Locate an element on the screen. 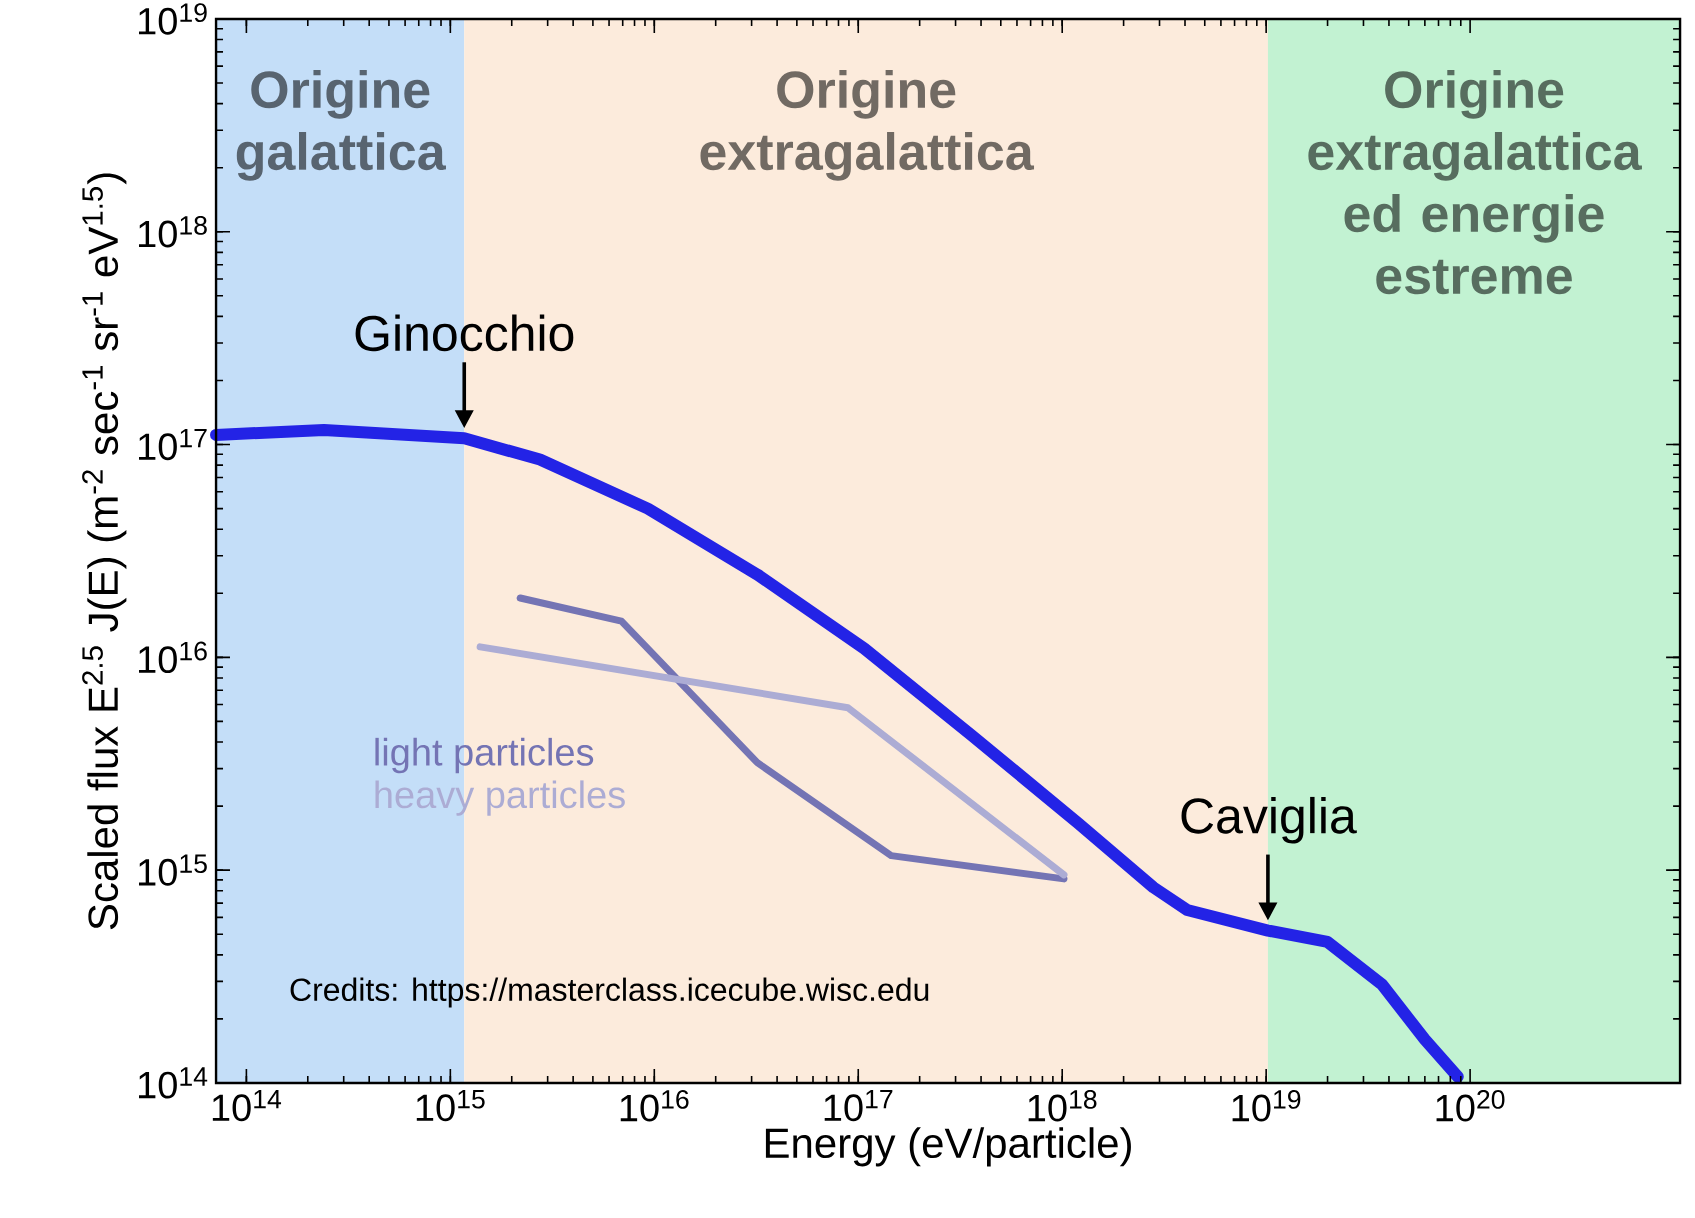 The height and width of the screenshot is (1218, 1695). y-tick-label: 10$^{16}$ is located at coordinates (173, 657).